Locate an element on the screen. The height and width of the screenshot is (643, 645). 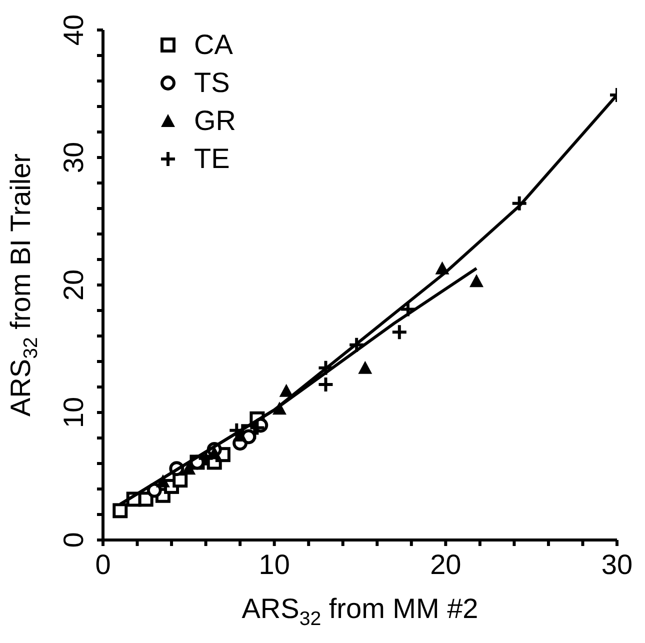
x-tick-label: 20 is located at coordinates (446, 564).